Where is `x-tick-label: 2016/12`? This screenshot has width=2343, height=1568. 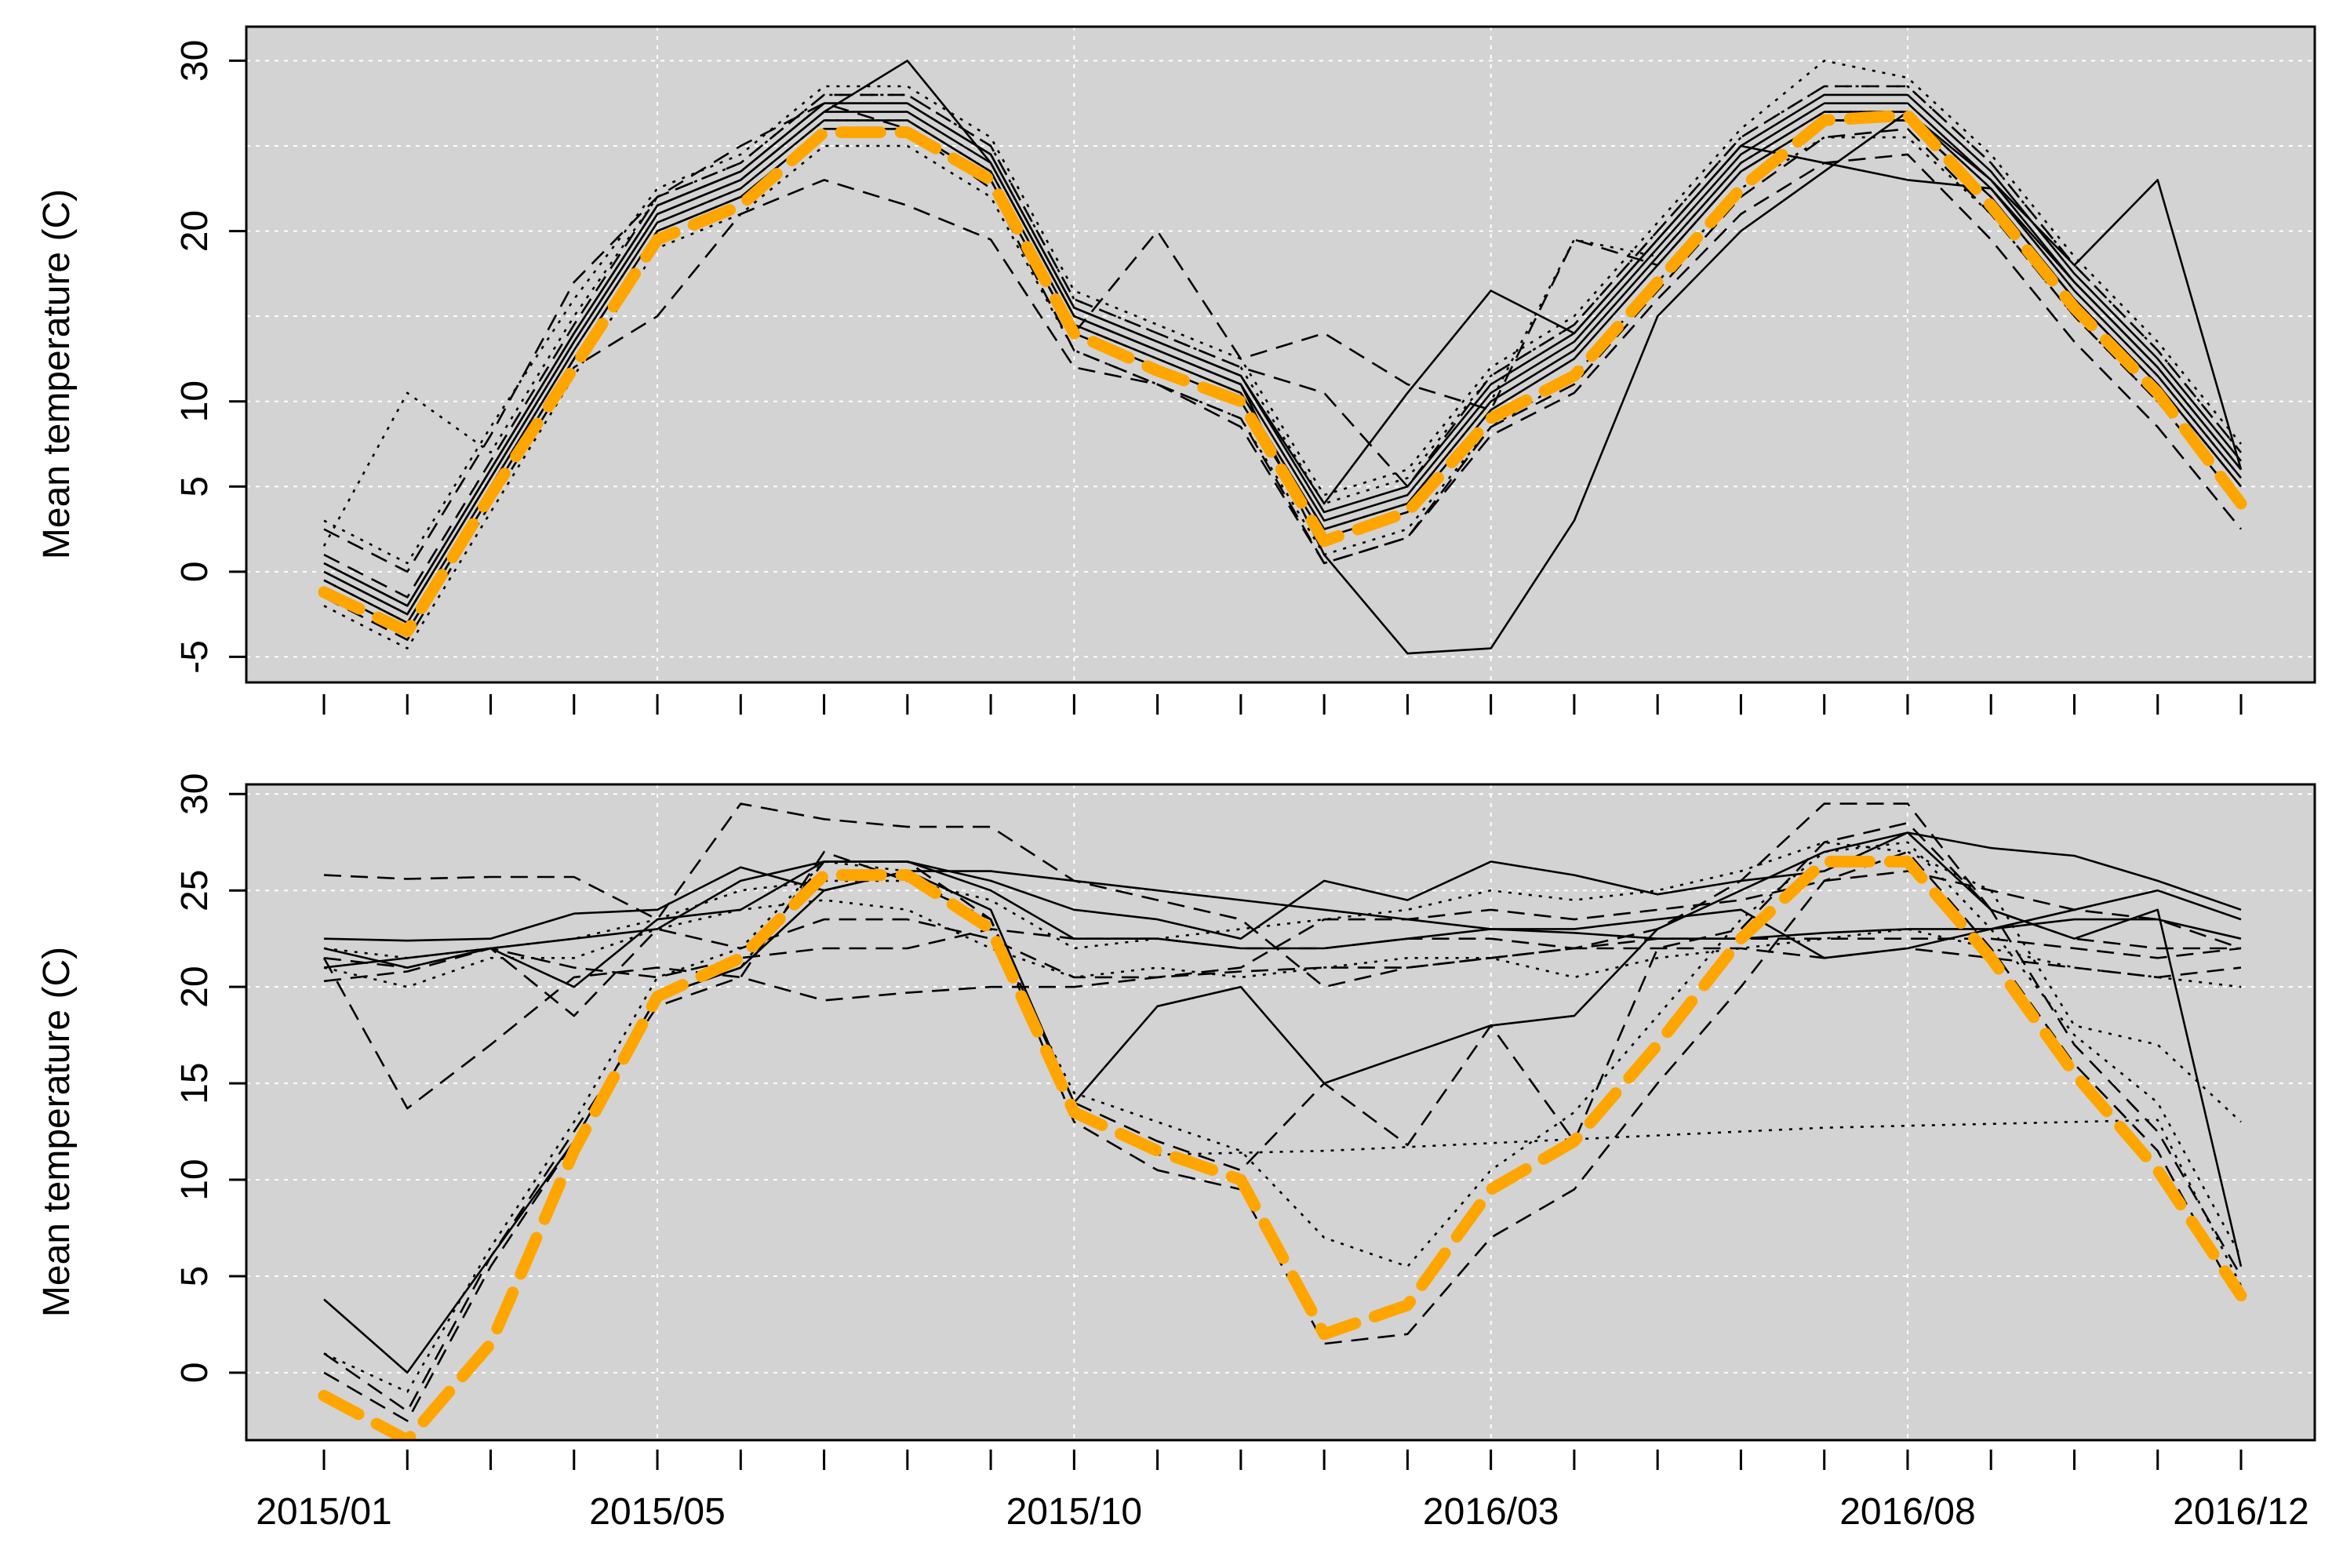
x-tick-label: 2016/12 is located at coordinates (2241, 1512).